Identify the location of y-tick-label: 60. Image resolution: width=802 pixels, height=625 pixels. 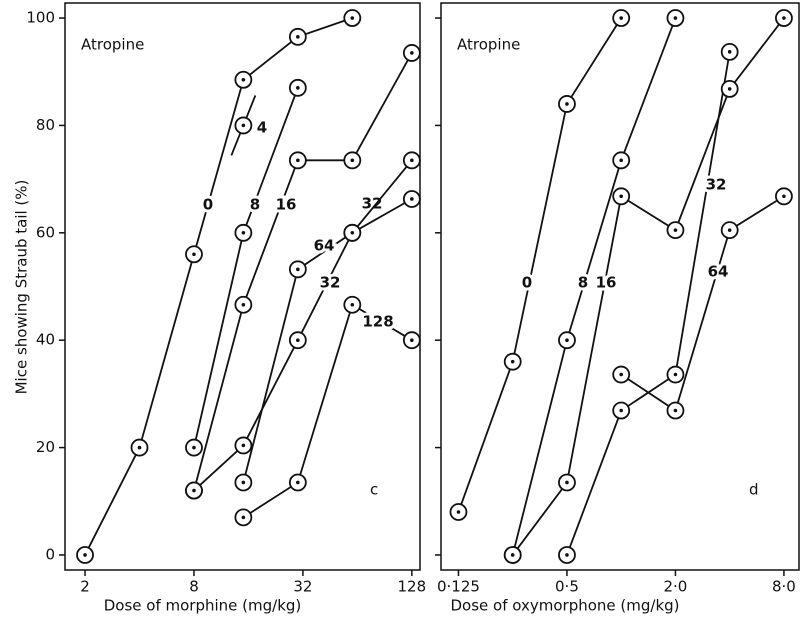
(45, 232).